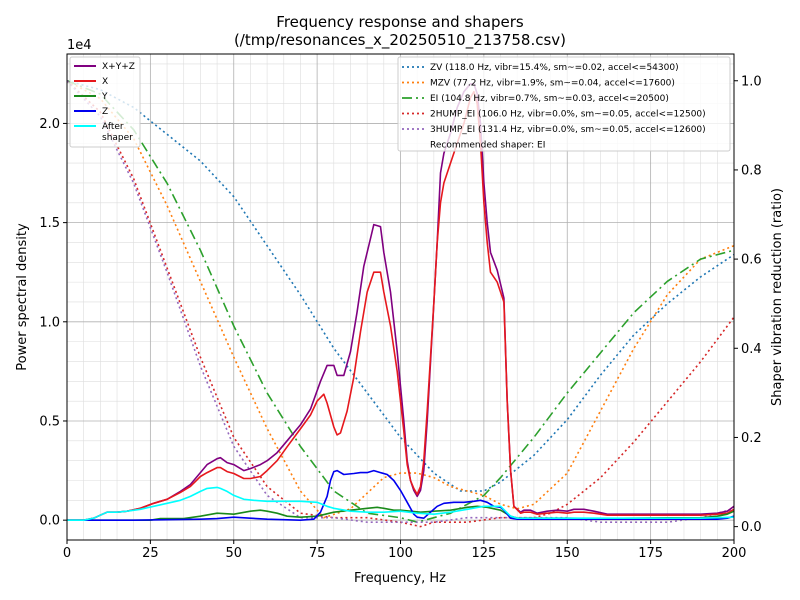 This screenshot has width=800, height=600. What do you see at coordinates (113, 127) in the screenshot?
I see `legend-psd-label: After` at bounding box center [113, 127].